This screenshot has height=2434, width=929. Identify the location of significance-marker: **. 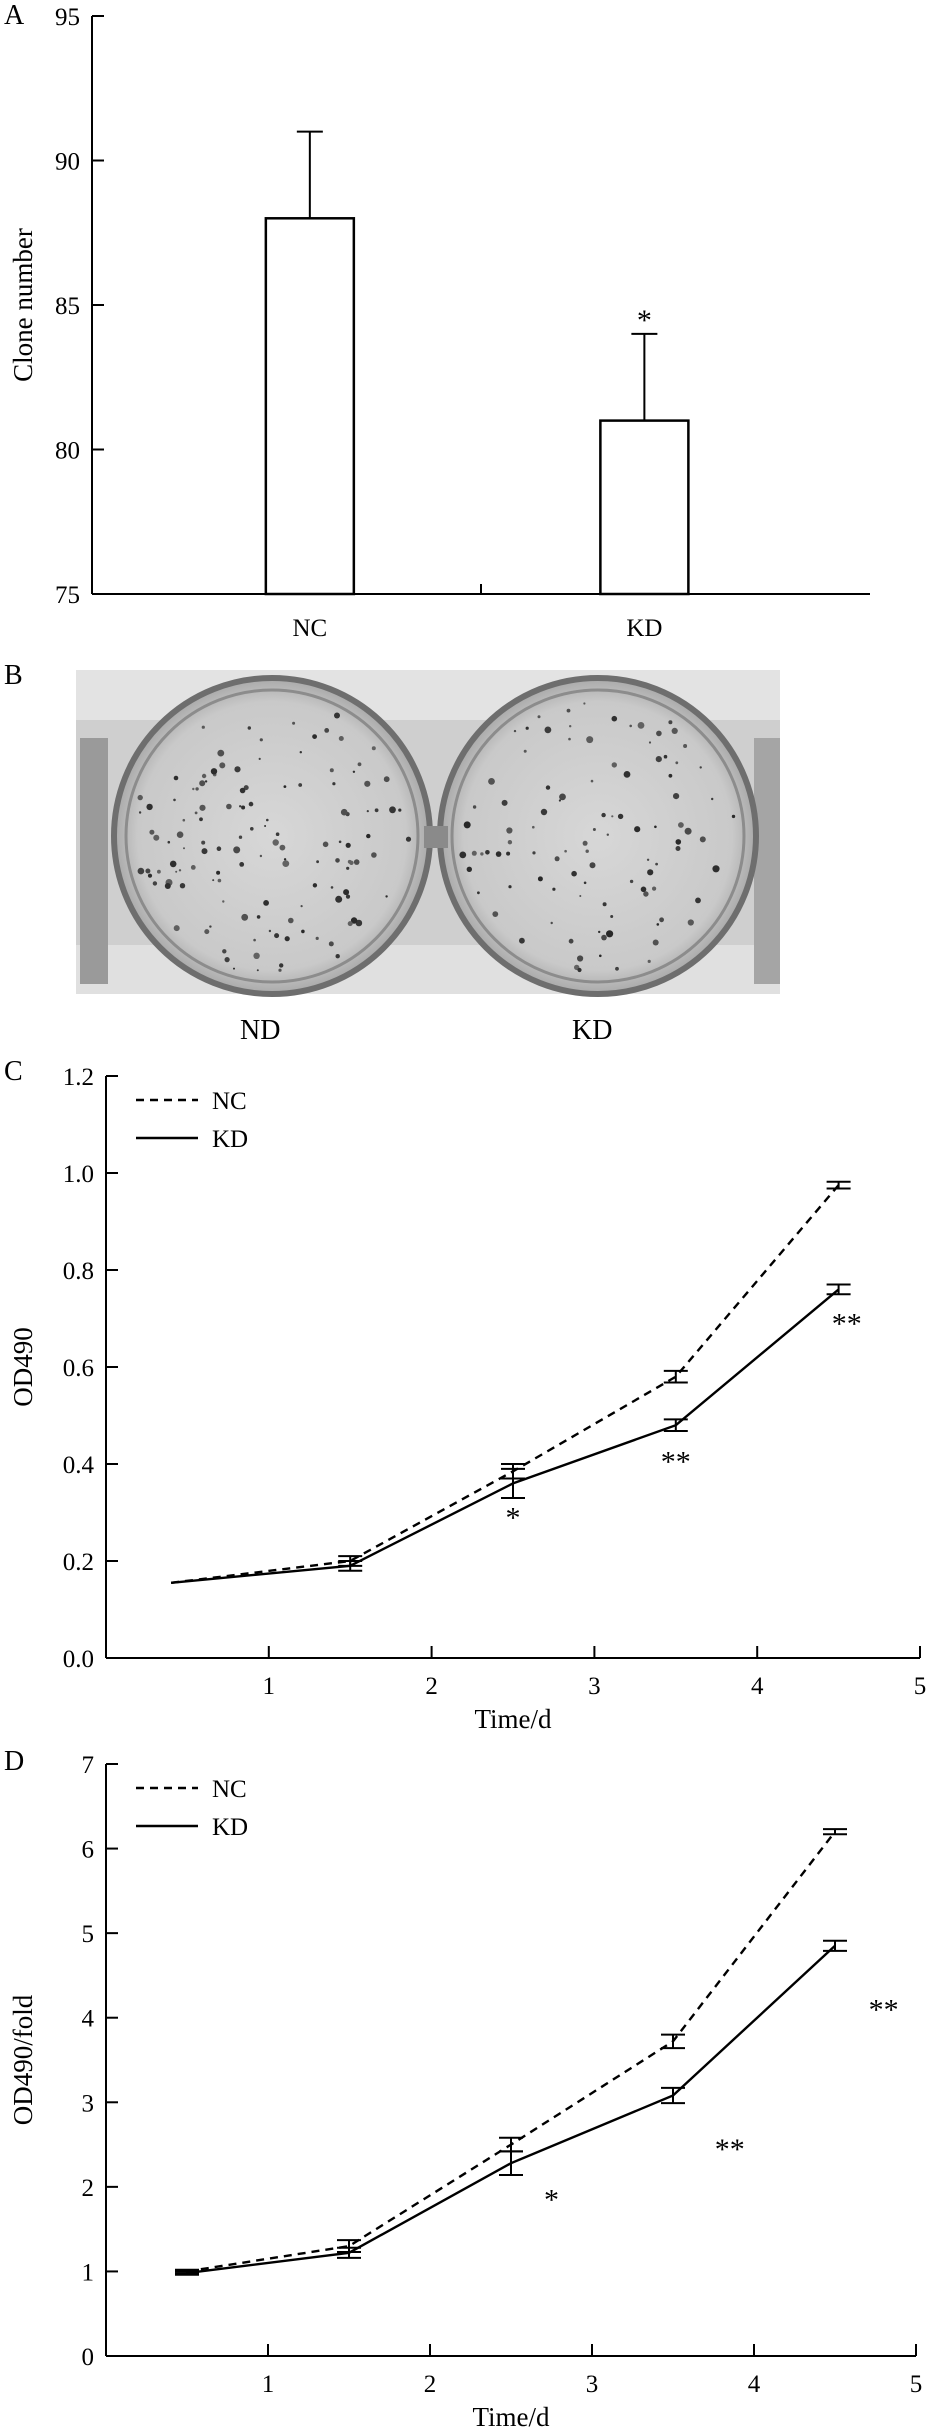
(884, 2009).